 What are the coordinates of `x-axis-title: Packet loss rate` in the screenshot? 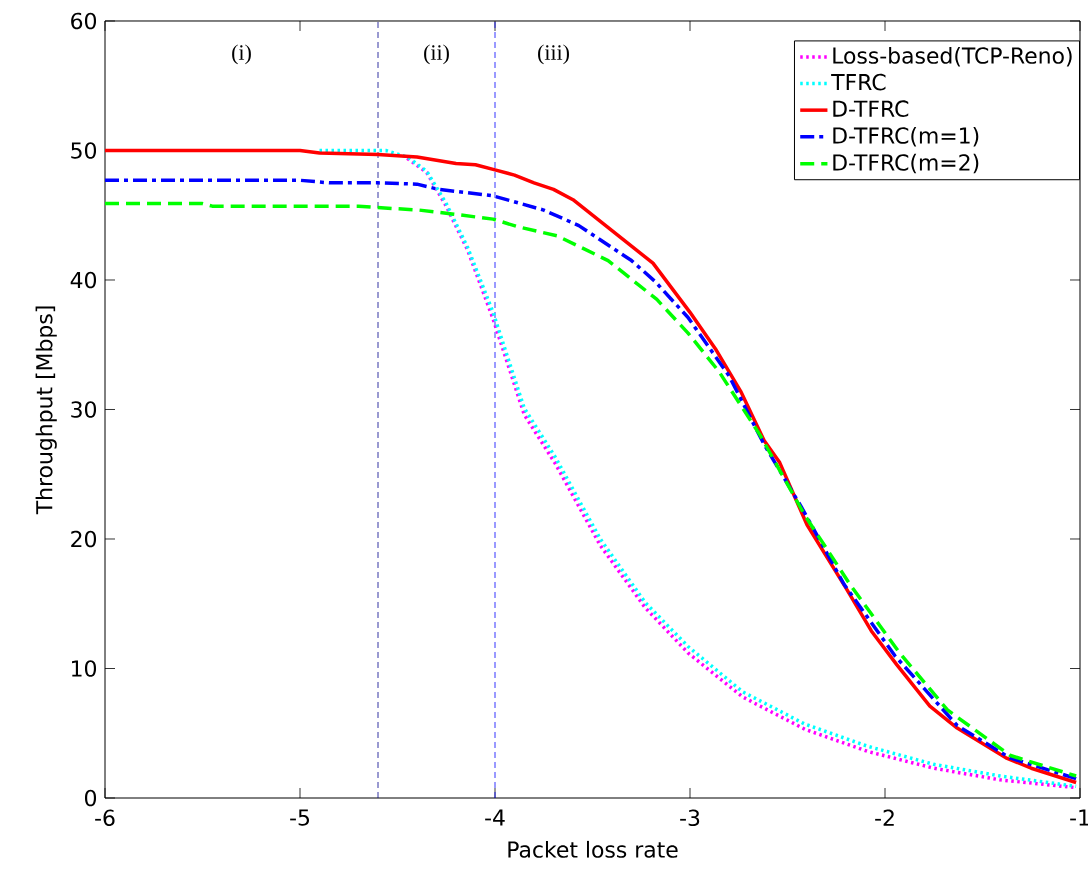 It's located at (593, 849).